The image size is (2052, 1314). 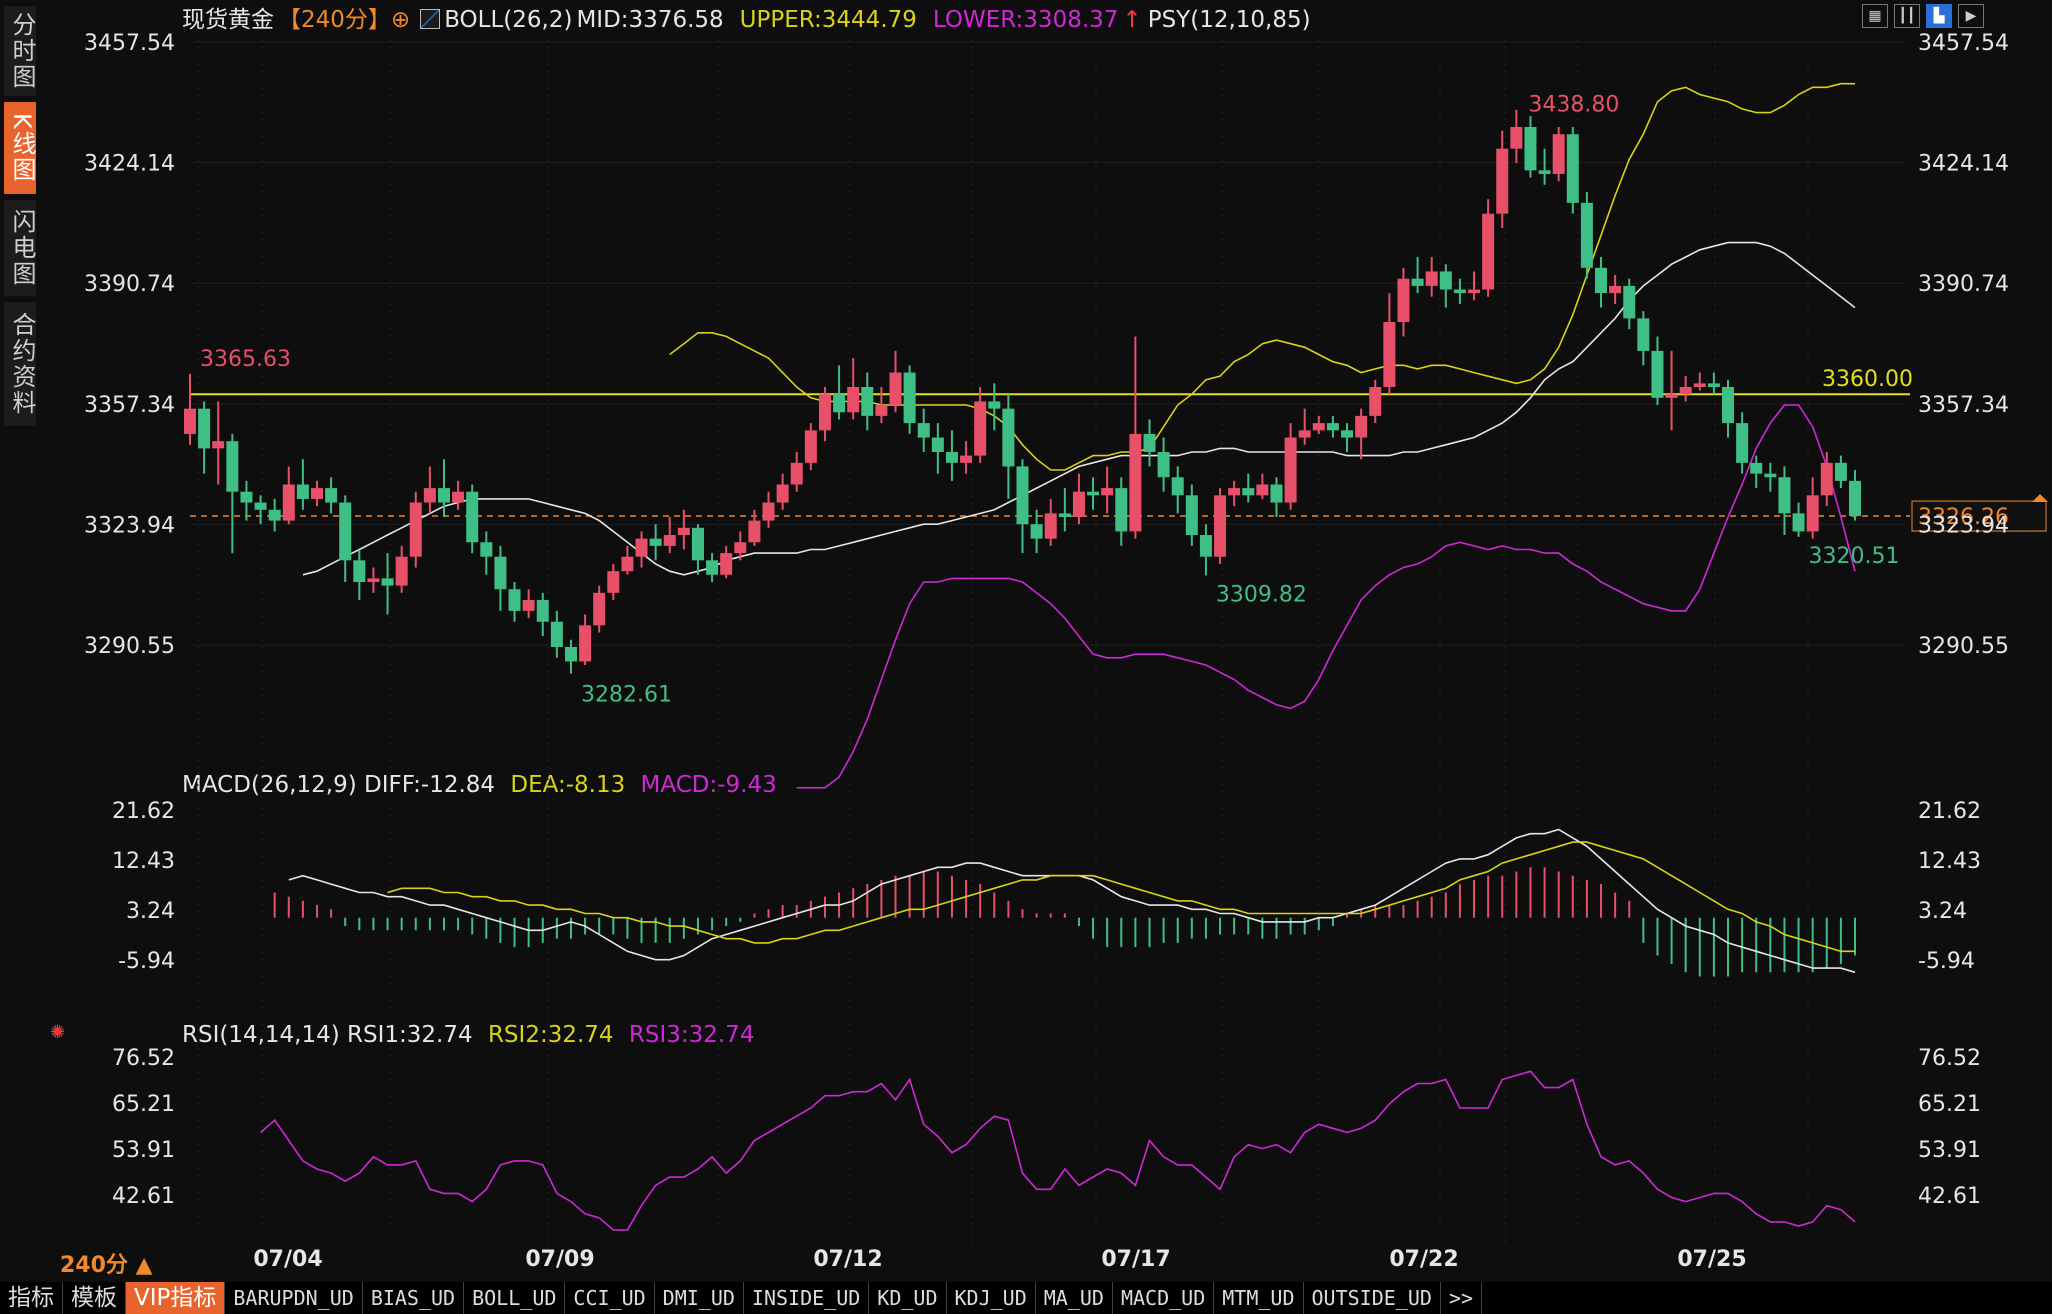 I want to click on price-arrow-icon, so click(x=2040, y=498).